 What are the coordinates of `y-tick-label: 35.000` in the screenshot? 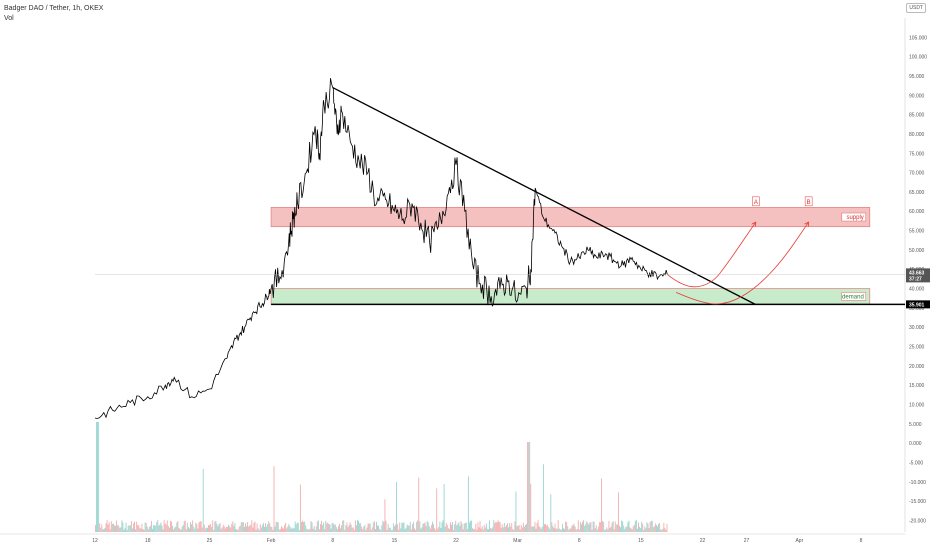 It's located at (917, 309).